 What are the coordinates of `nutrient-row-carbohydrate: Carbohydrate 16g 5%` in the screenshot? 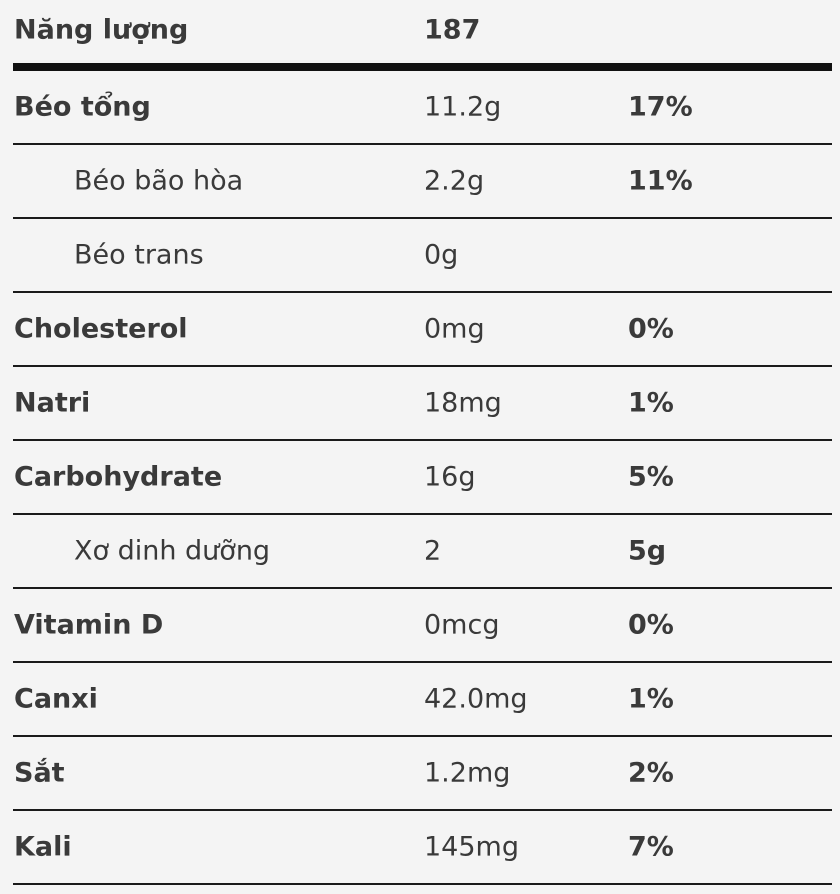 It's located at (422, 478).